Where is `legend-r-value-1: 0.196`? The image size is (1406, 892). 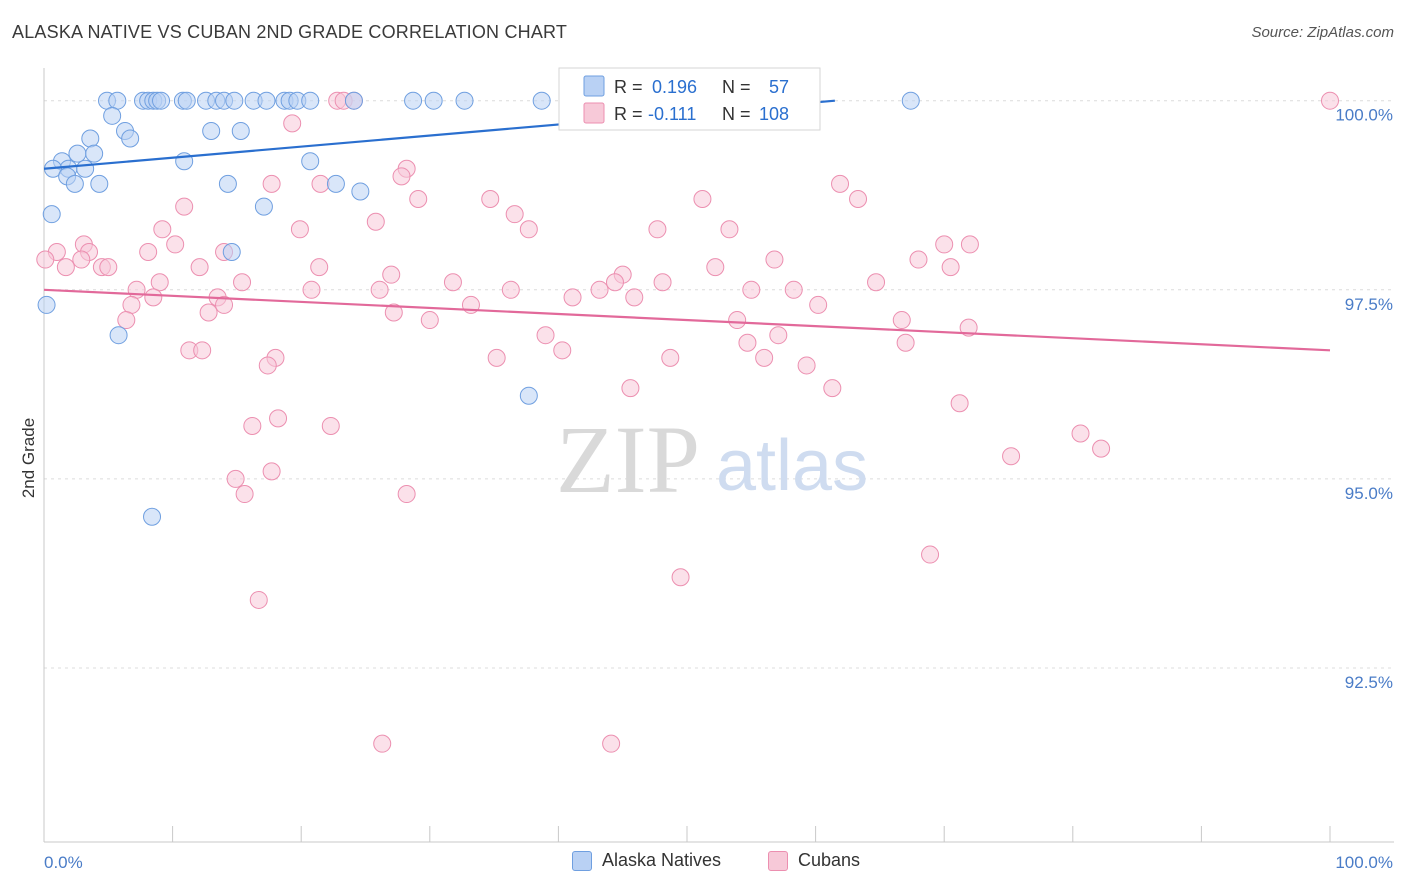 legend-r-value-1: 0.196 is located at coordinates (674, 87).